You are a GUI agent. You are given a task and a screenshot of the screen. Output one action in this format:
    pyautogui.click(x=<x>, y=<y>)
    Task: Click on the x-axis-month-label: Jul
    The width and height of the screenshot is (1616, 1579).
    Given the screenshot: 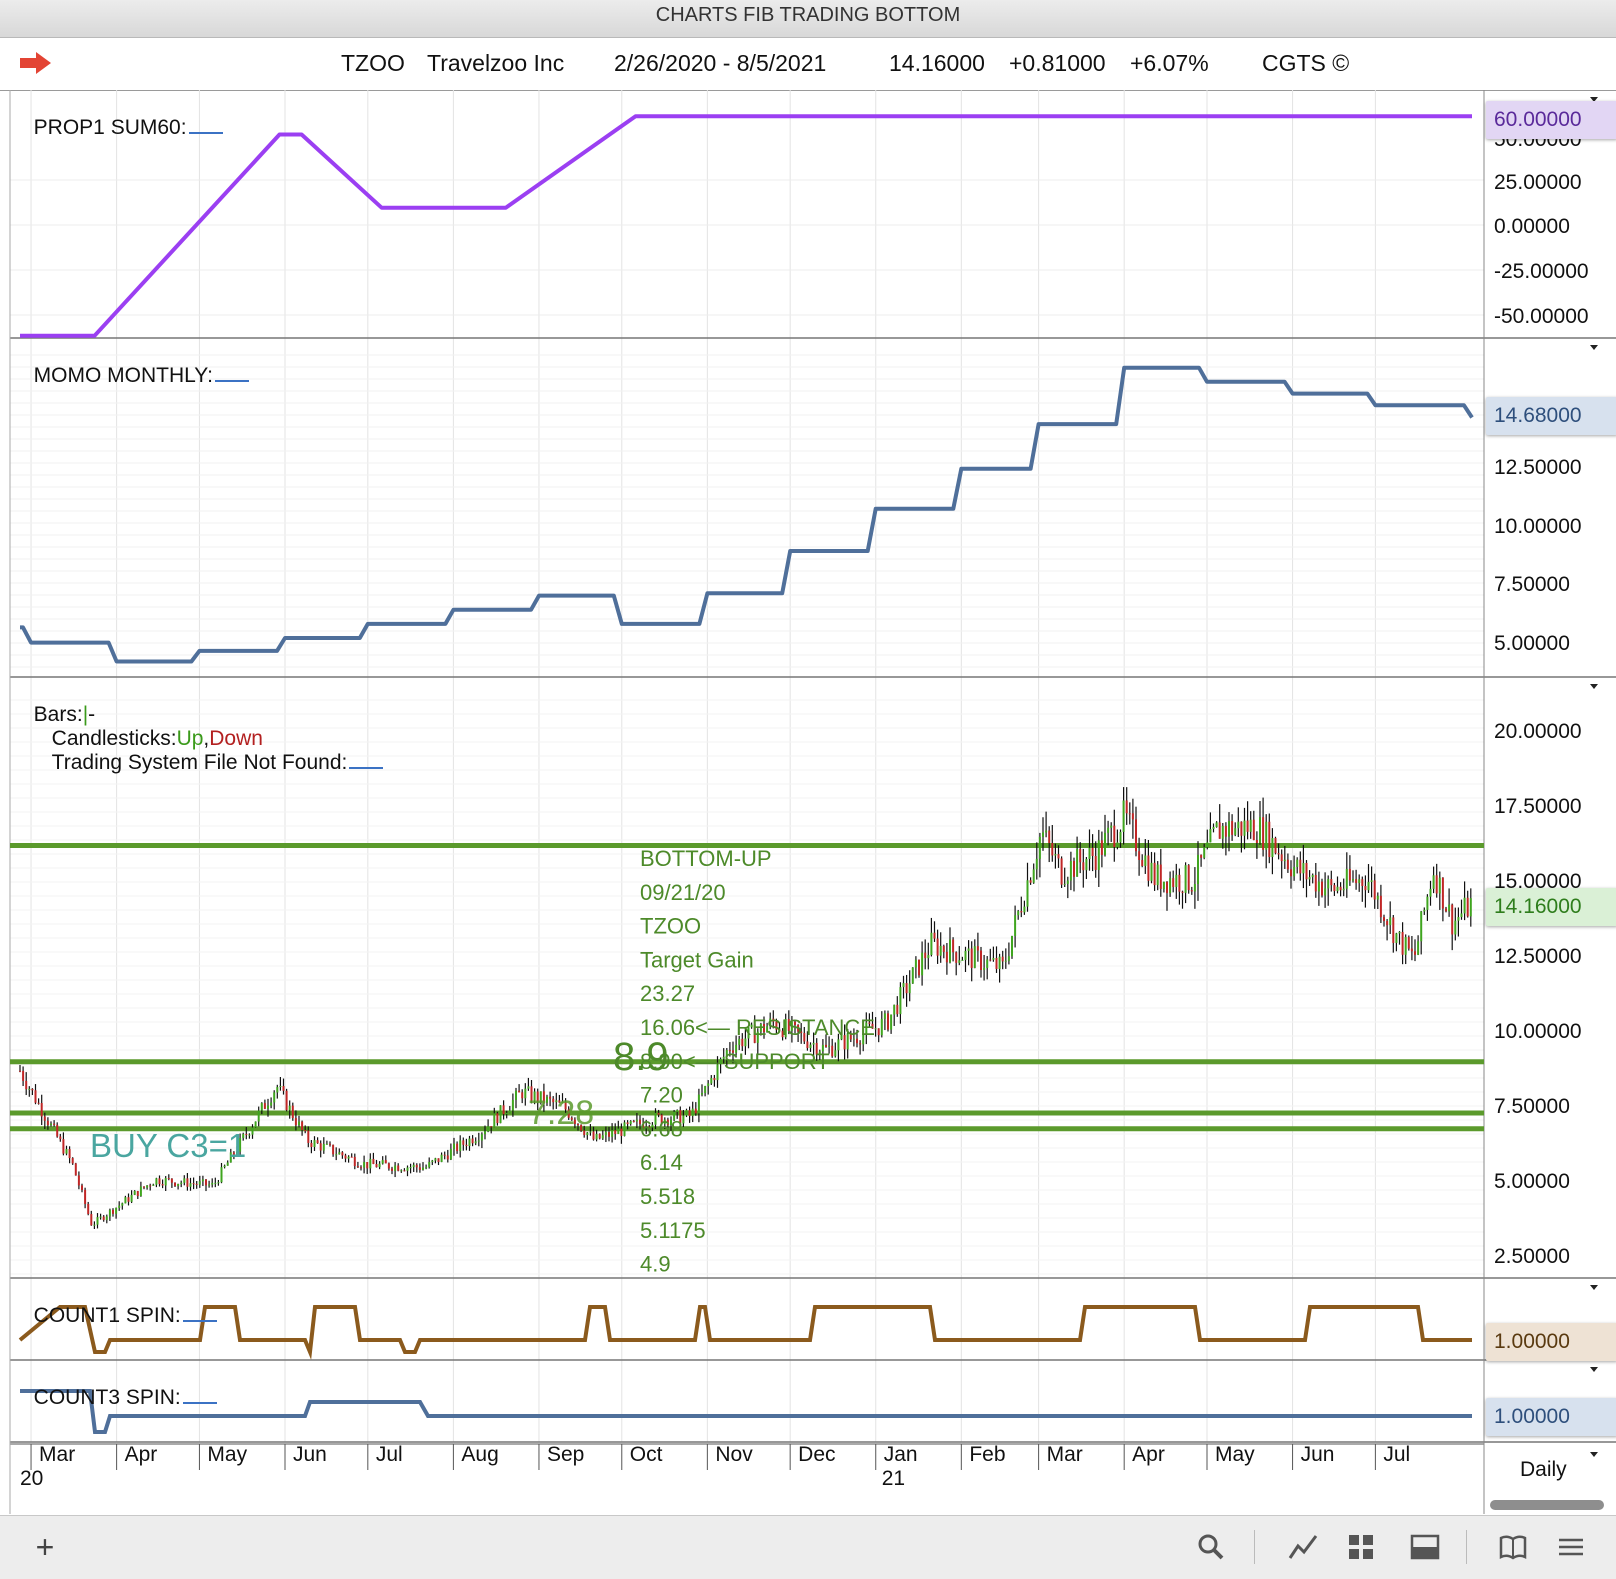 What is the action you would take?
    pyautogui.click(x=389, y=1454)
    